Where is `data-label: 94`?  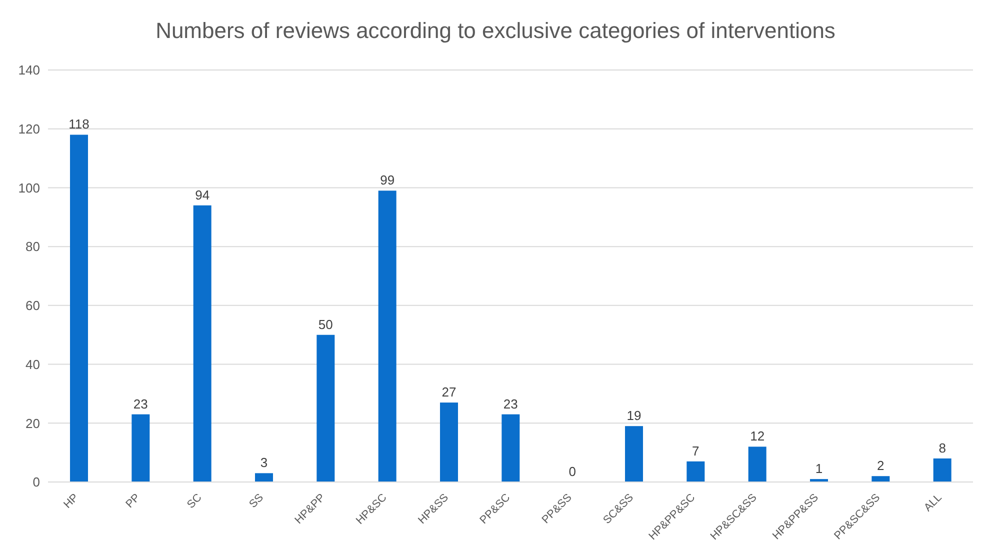
data-label: 94 is located at coordinates (202, 194).